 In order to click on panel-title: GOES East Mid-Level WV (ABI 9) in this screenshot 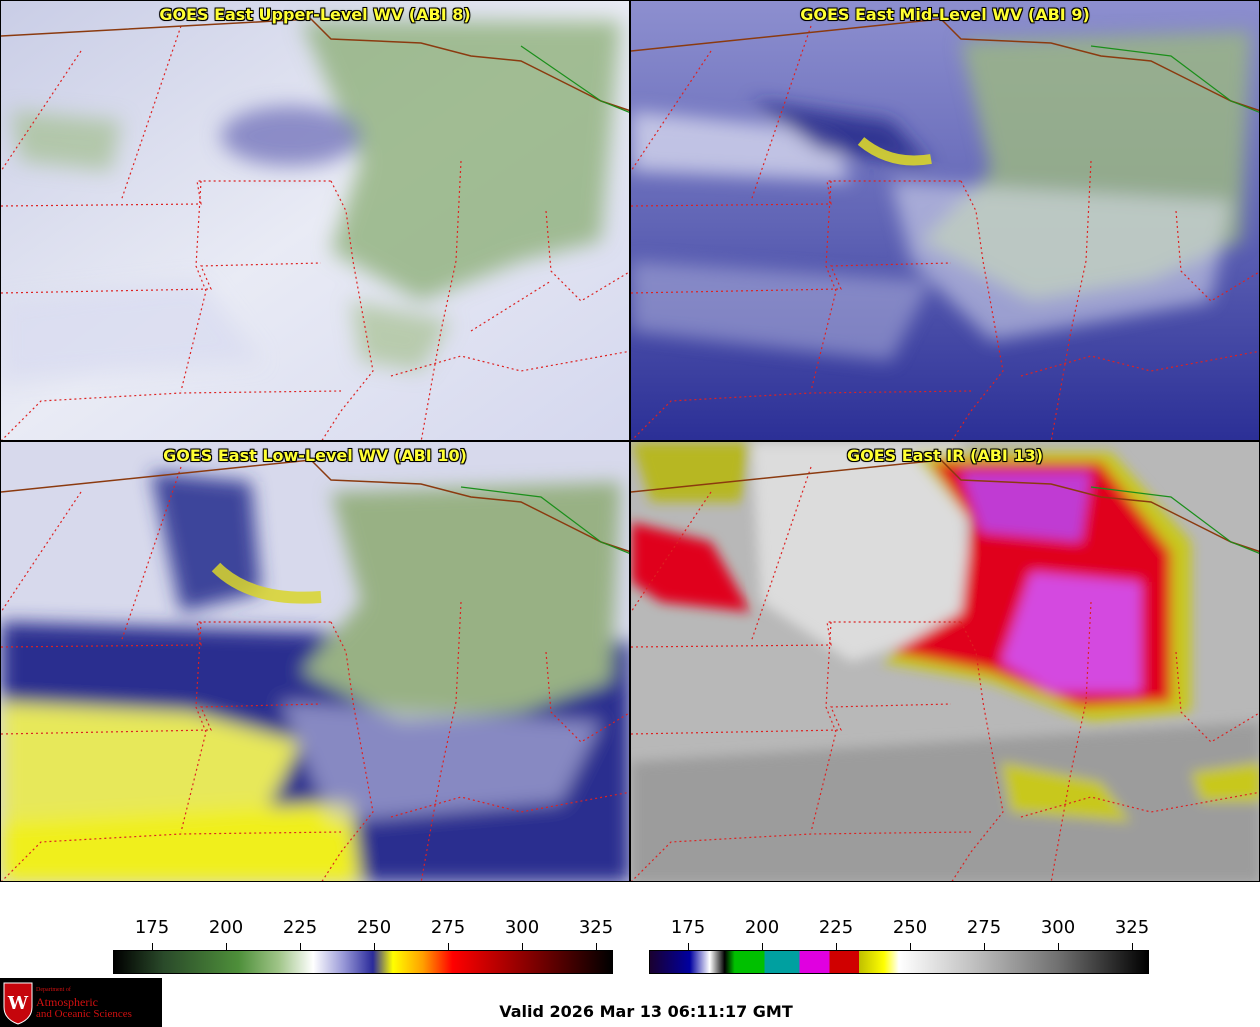, I will do `click(945, 14)`.